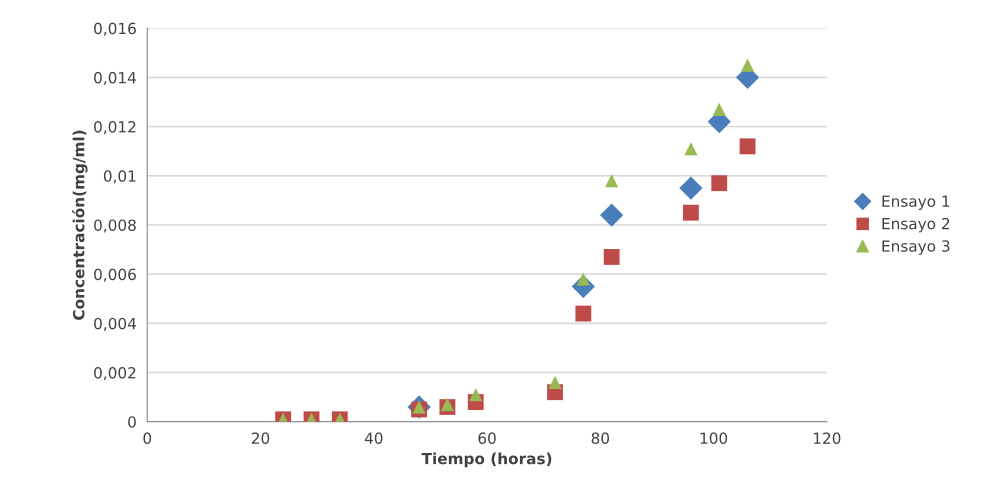  I want to click on y-tick-label: 0,002, so click(115, 373).